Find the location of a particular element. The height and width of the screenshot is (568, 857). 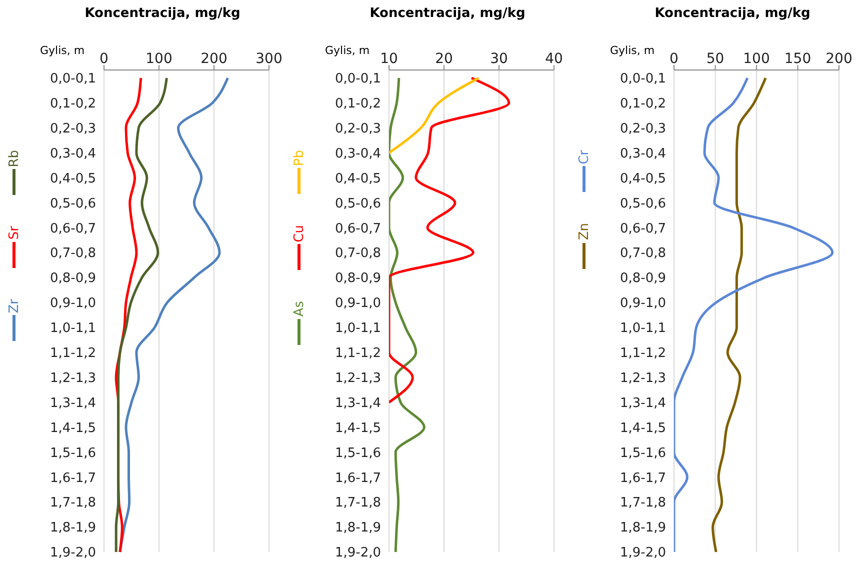

text: Zr is located at coordinates (14, 306).